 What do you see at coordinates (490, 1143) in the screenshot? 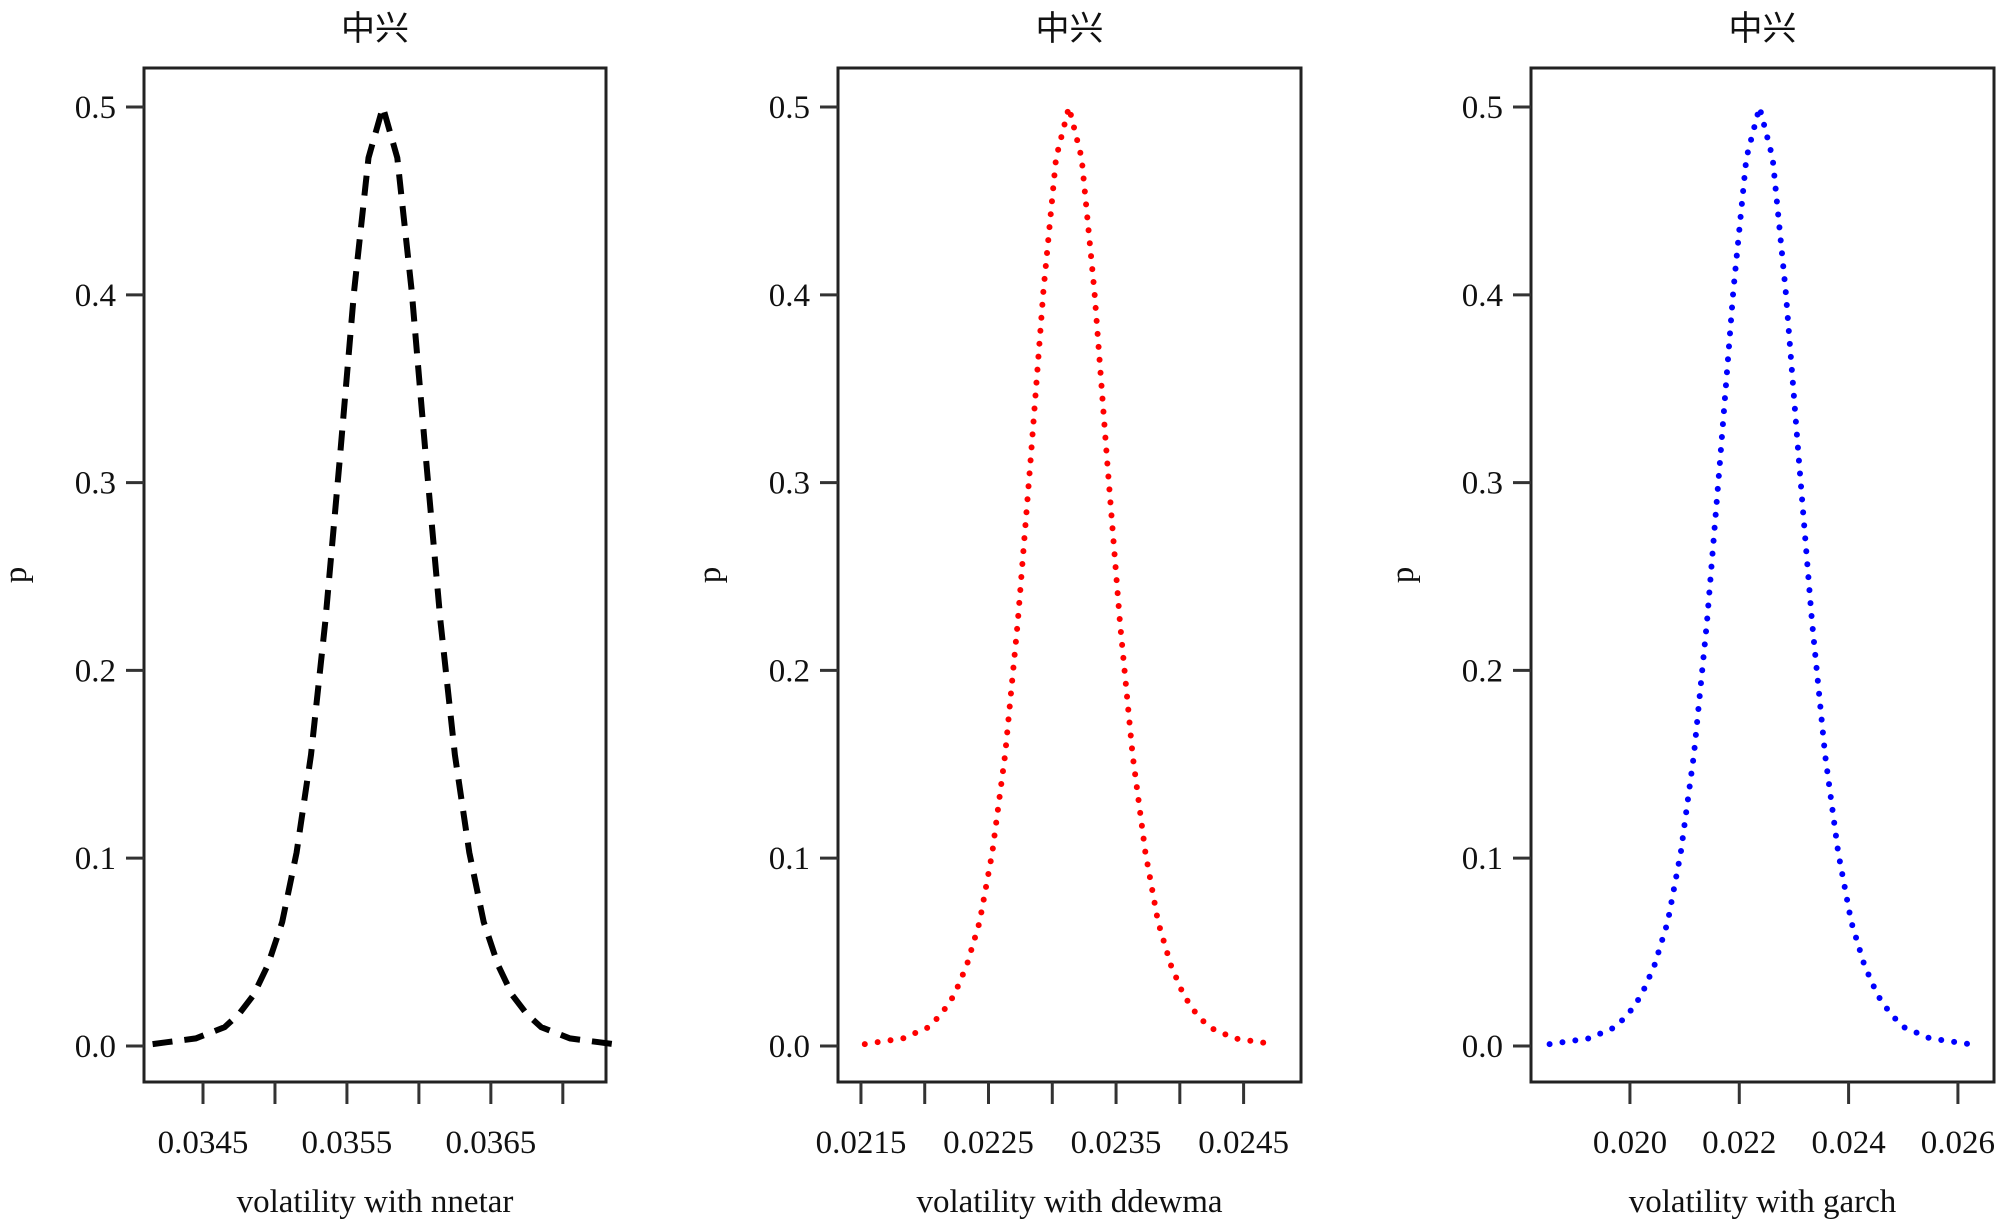
I see `x-tick-label: 0.0365` at bounding box center [490, 1143].